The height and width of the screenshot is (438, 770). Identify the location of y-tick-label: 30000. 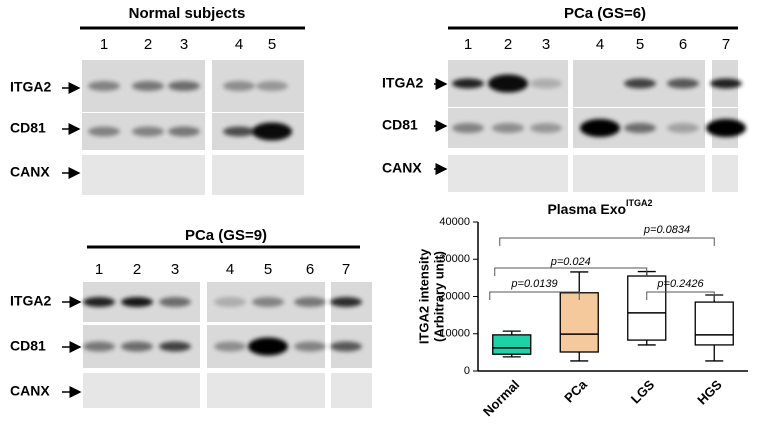
(454, 259).